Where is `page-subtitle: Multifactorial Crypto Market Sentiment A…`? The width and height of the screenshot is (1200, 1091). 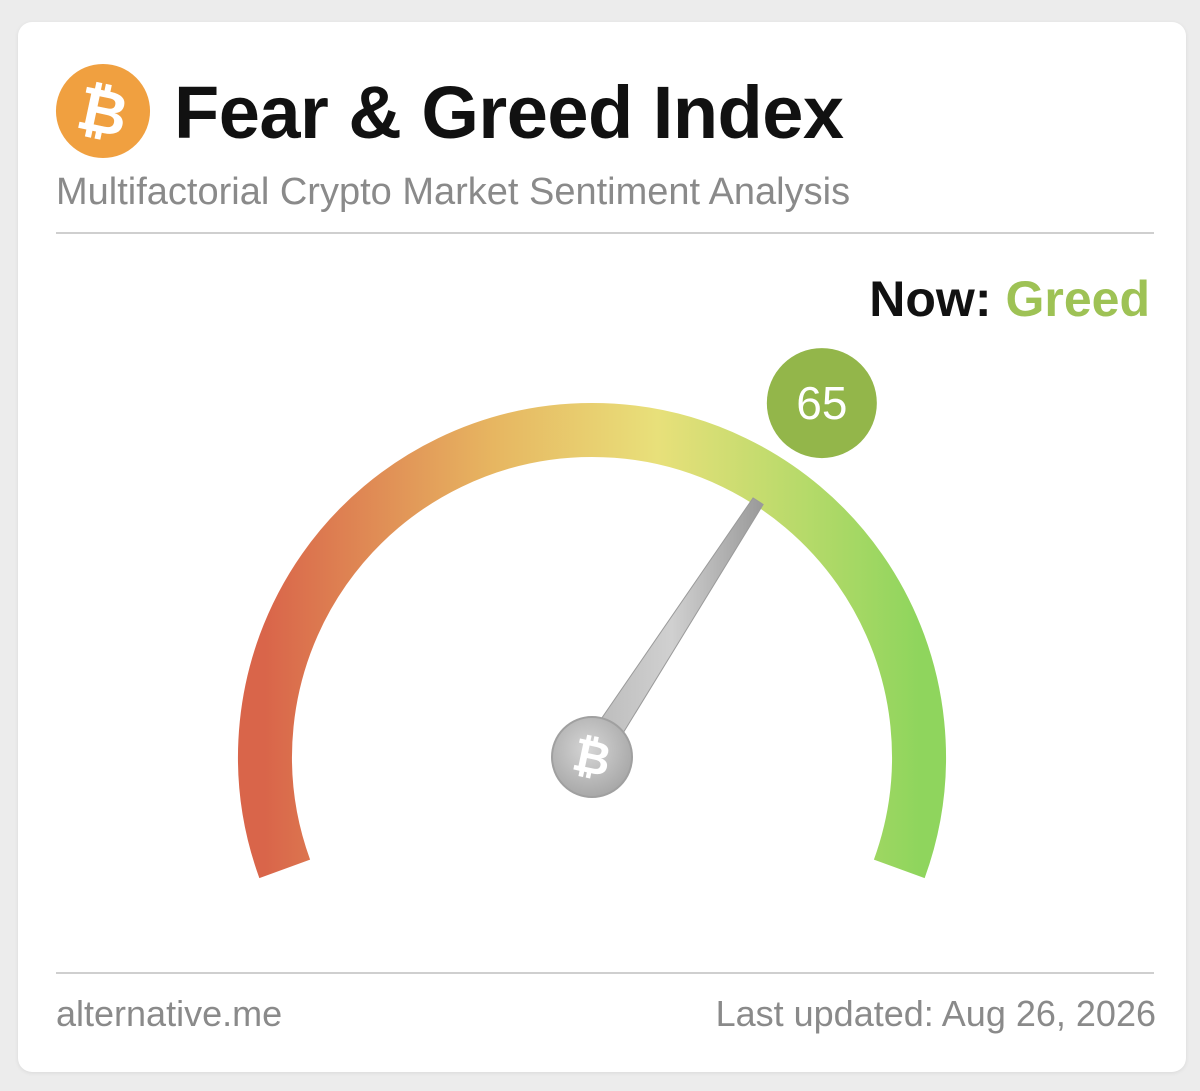
page-subtitle: Multifactorial Crypto Market Sentiment A… is located at coordinates (453, 192).